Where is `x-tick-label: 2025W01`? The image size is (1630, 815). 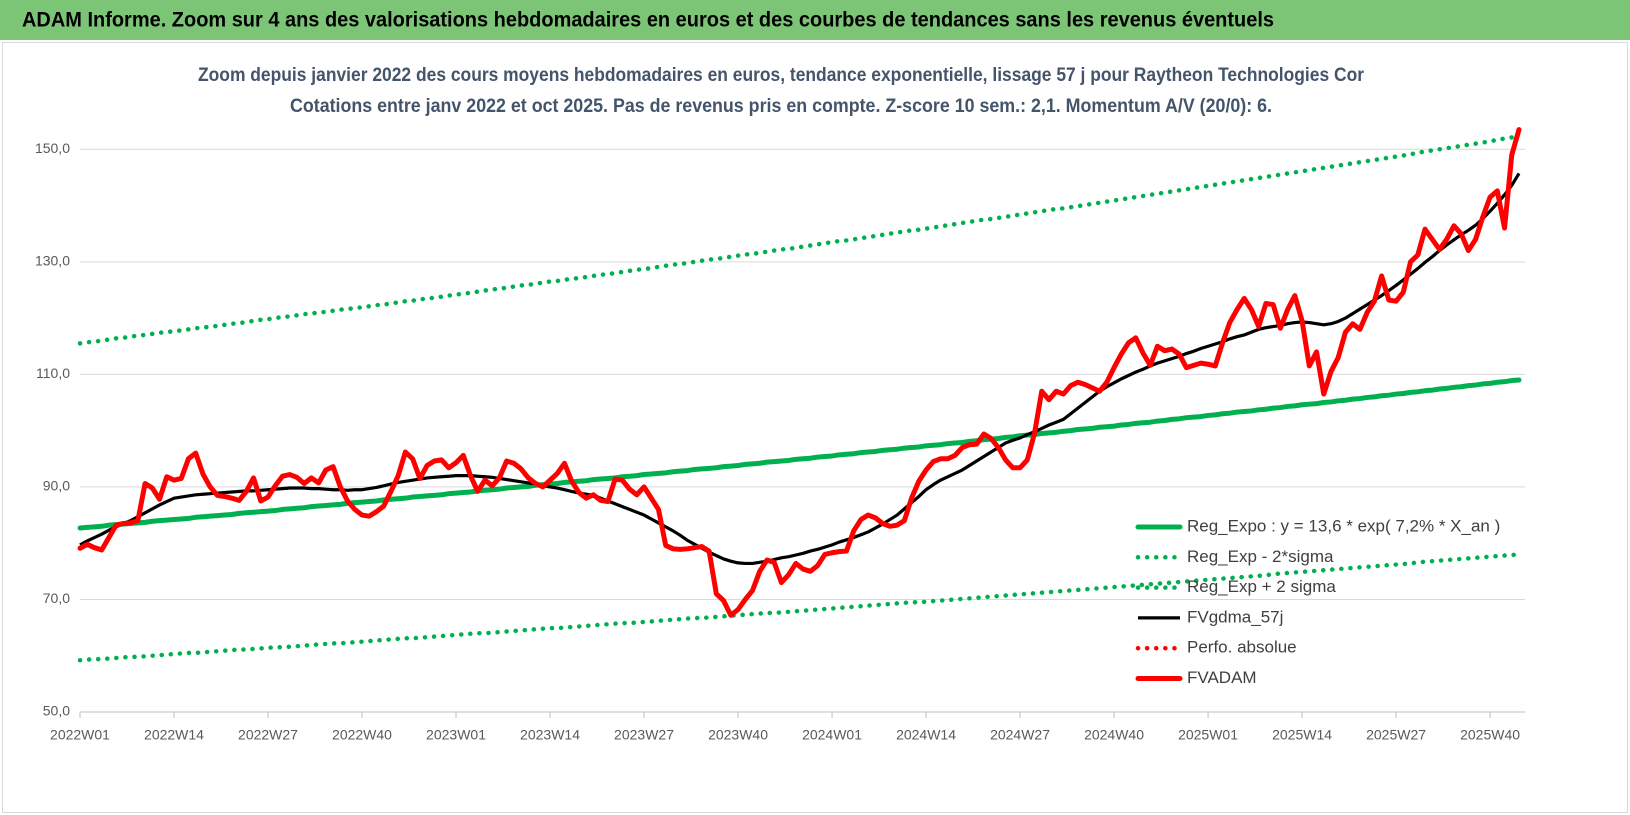 x-tick-label: 2025W01 is located at coordinates (1208, 735).